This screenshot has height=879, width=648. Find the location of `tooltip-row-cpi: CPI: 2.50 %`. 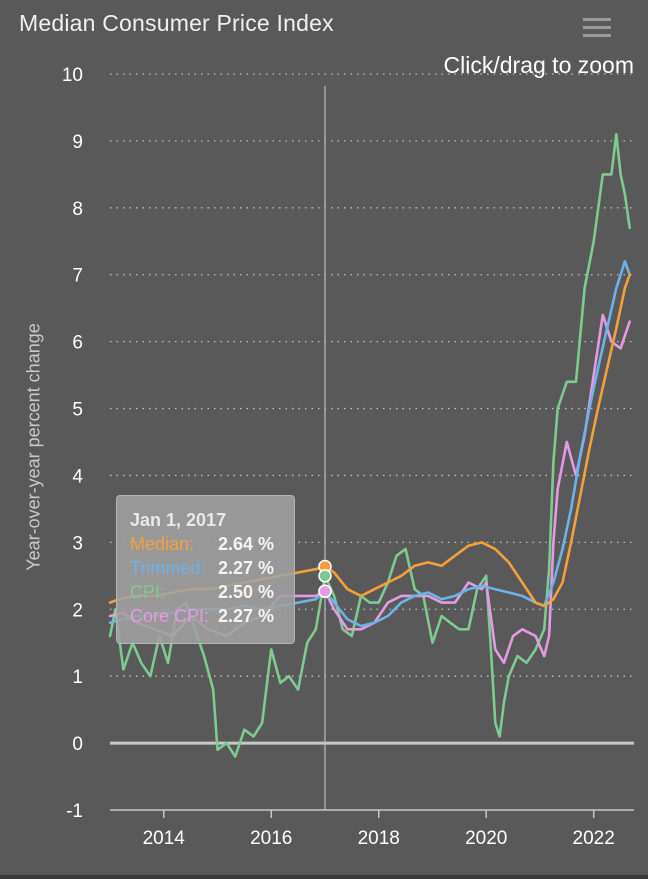

tooltip-row-cpi: CPI: 2.50 % is located at coordinates (212, 592).